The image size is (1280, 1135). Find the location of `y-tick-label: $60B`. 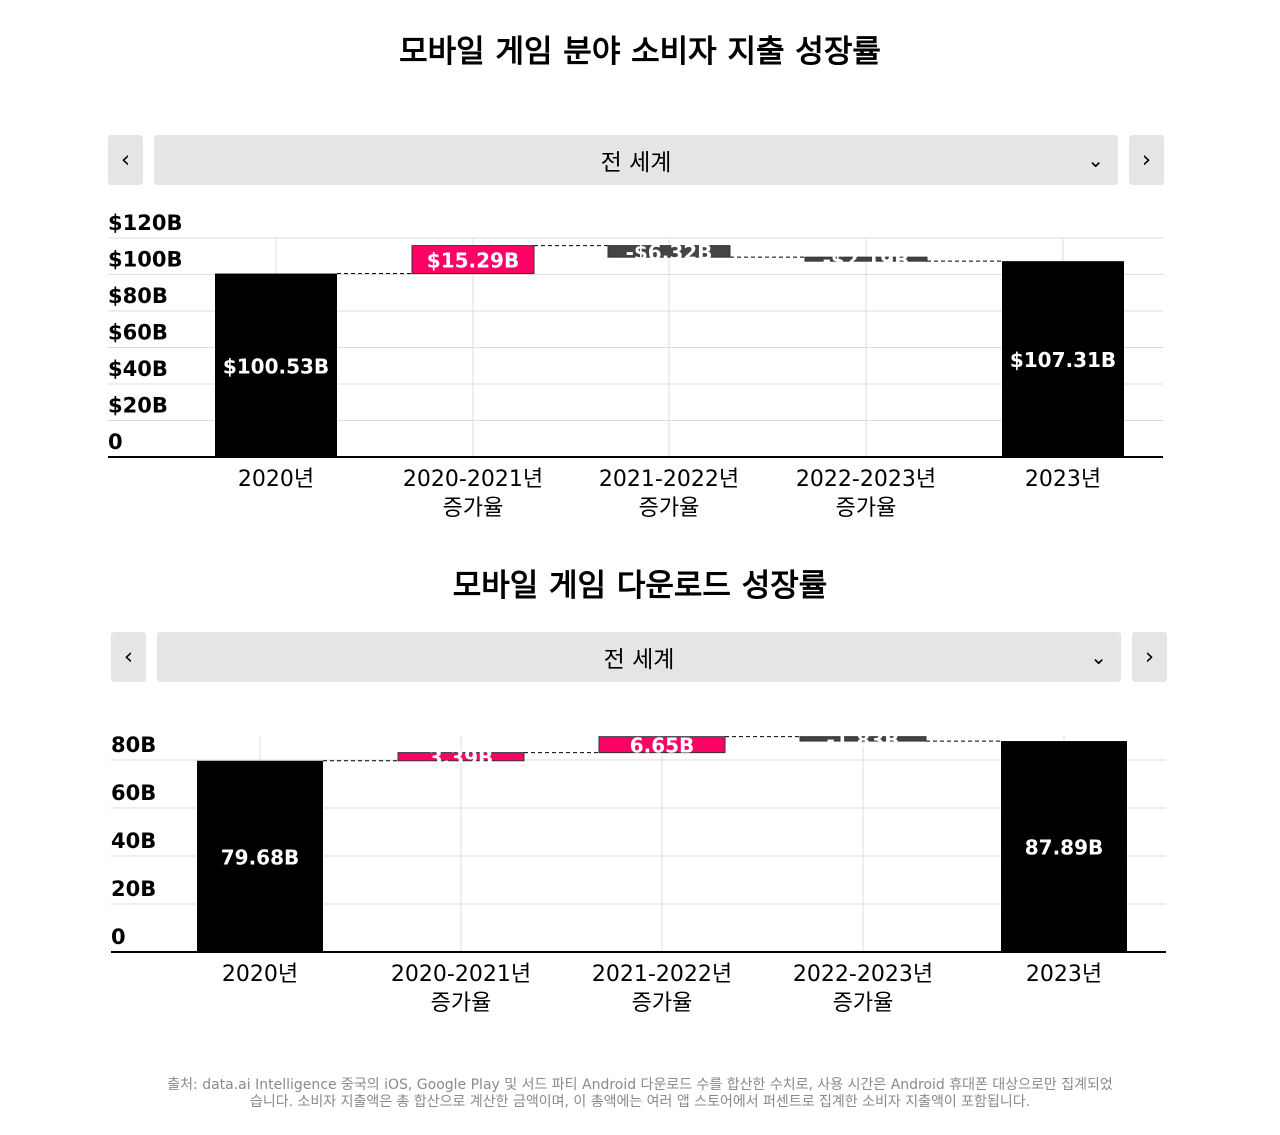

y-tick-label: $60B is located at coordinates (138, 333).